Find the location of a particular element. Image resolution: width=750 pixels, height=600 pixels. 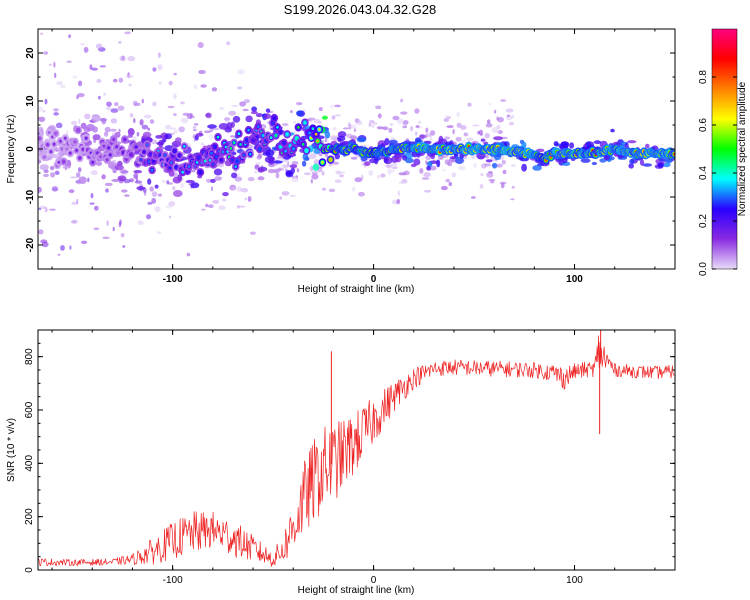

spectrogram-ylabel: Frequency (Hz) is located at coordinates (11, 149).